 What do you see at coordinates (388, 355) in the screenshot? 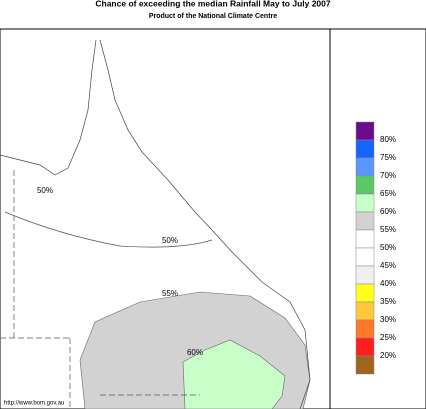
I see `legend-label: 20%` at bounding box center [388, 355].